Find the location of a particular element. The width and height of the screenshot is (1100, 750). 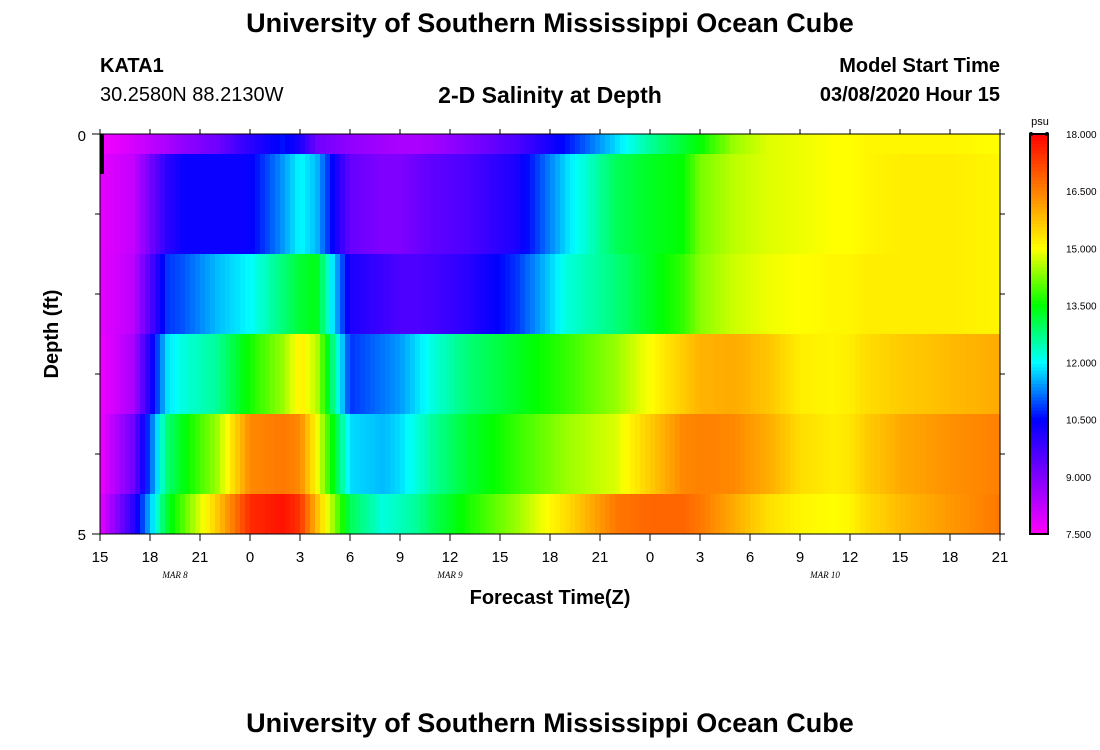

y-axis-label: Depth (ft) is located at coordinates (52, 334).